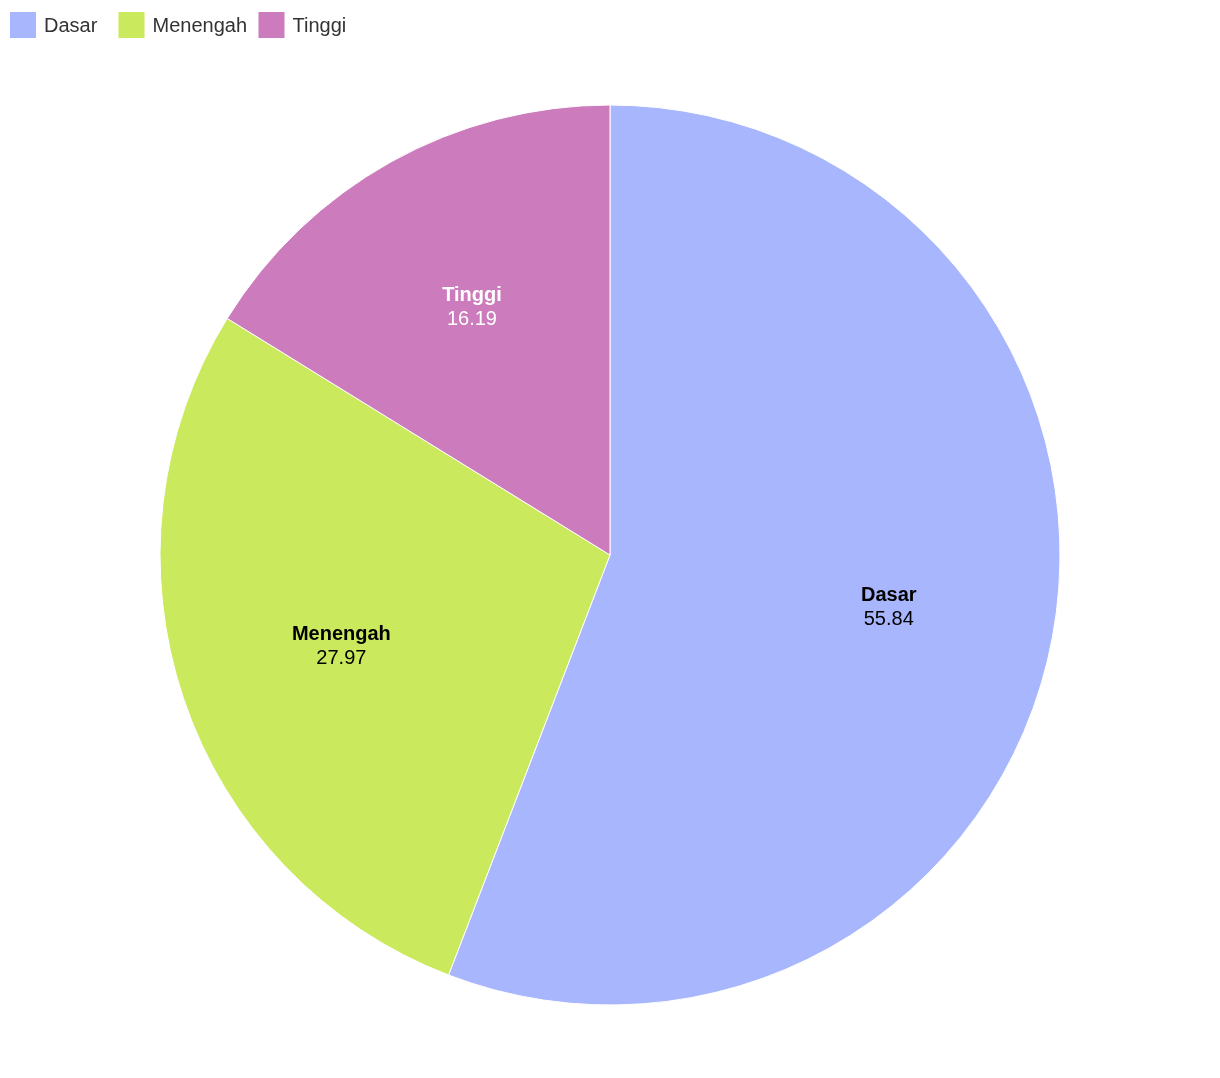  I want to click on data-label: 16.19, so click(471, 318).